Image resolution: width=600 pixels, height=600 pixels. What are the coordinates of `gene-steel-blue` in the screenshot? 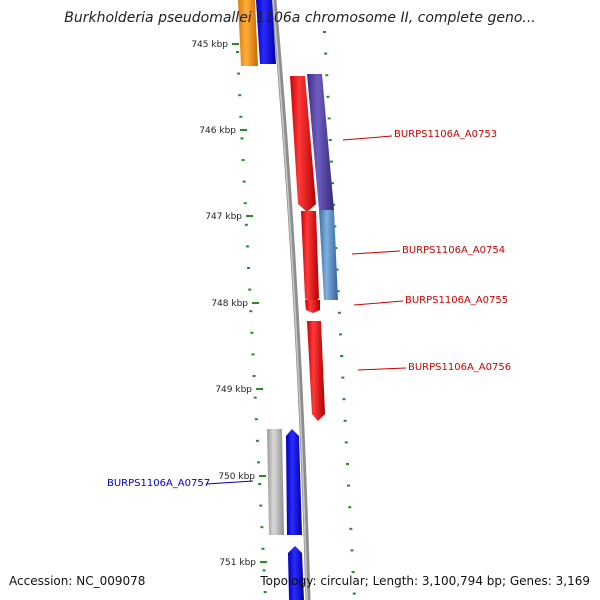 It's located at (328, 255).